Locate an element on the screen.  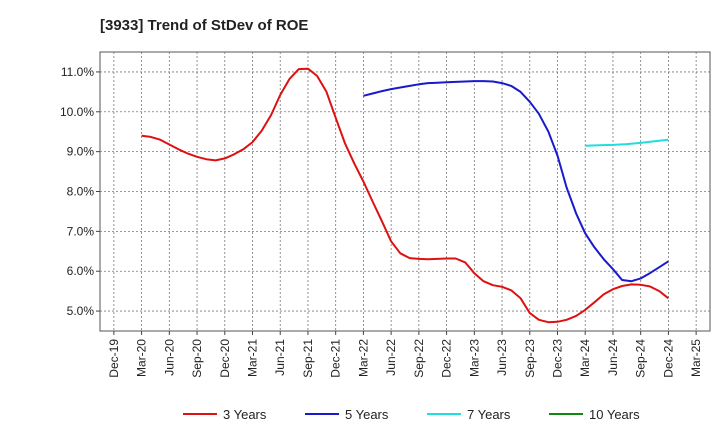
x-tick-label: Sep-20 is located at coordinates (197, 358).